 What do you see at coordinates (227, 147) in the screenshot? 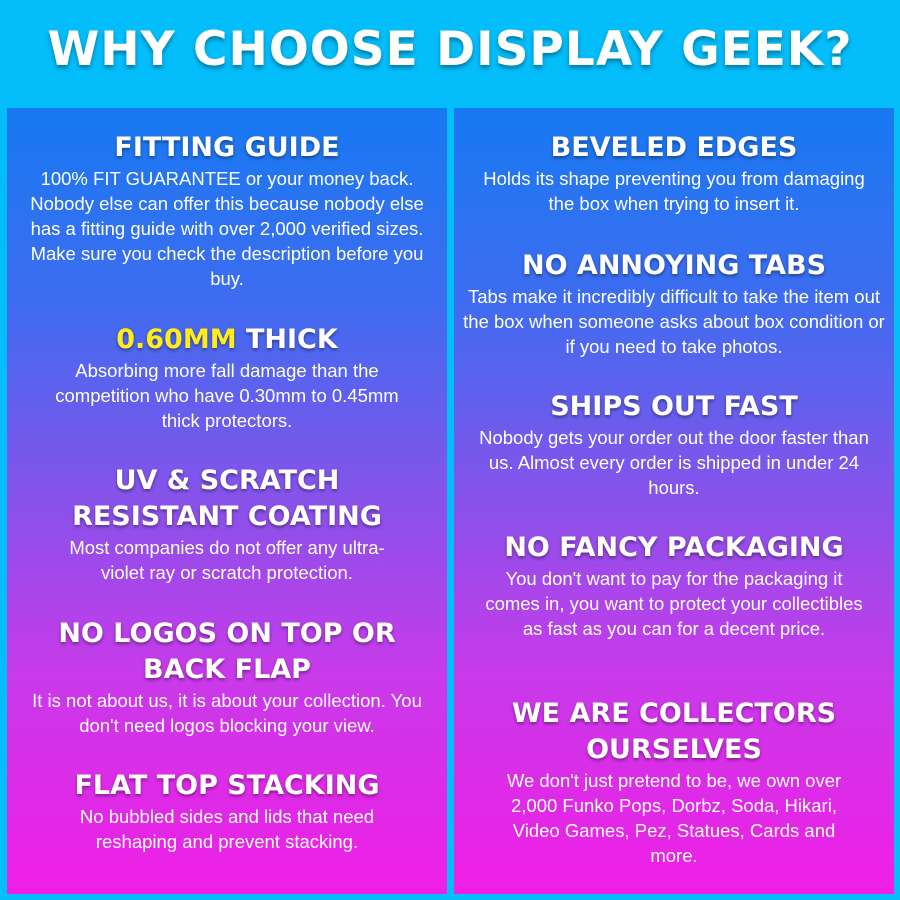
I see `feature-heading: FITTING GUIDE` at bounding box center [227, 147].